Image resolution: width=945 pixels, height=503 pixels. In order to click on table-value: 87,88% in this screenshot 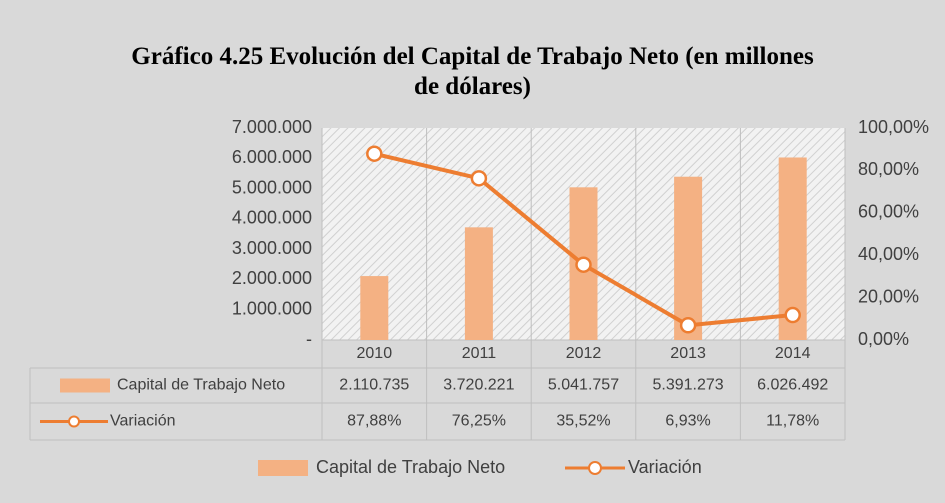, I will do `click(374, 421)`.